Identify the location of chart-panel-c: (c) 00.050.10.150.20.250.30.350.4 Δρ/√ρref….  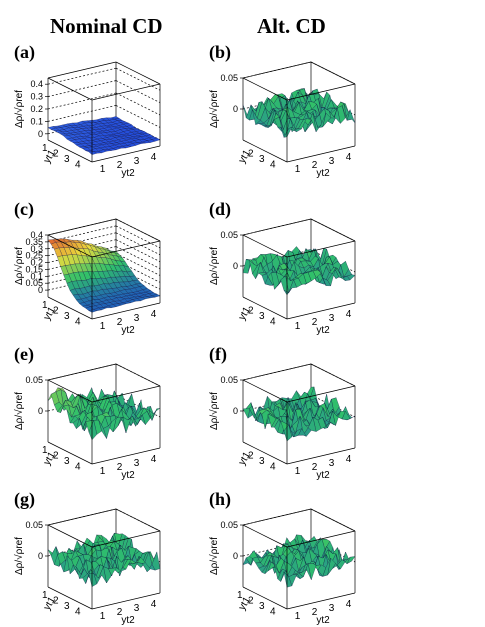
(87, 267).